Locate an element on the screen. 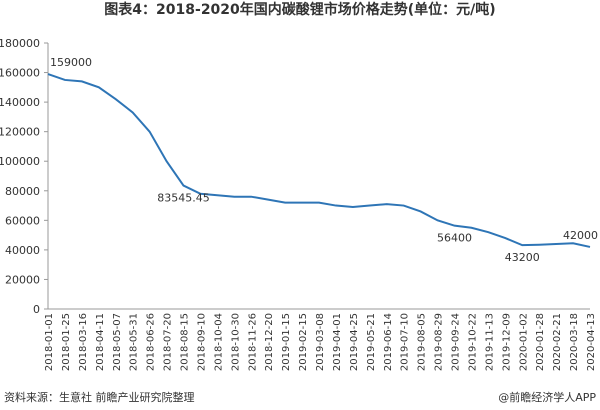 The image size is (600, 410). y-tick-label: 120000 is located at coordinates (20, 132).